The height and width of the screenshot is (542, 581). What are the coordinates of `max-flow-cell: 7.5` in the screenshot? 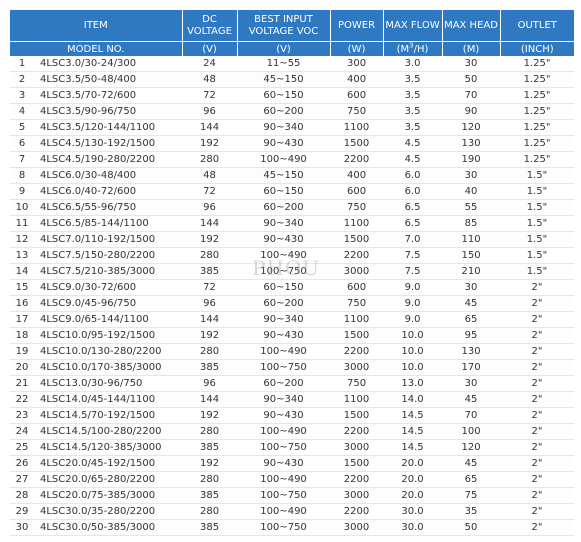 It's located at (413, 255).